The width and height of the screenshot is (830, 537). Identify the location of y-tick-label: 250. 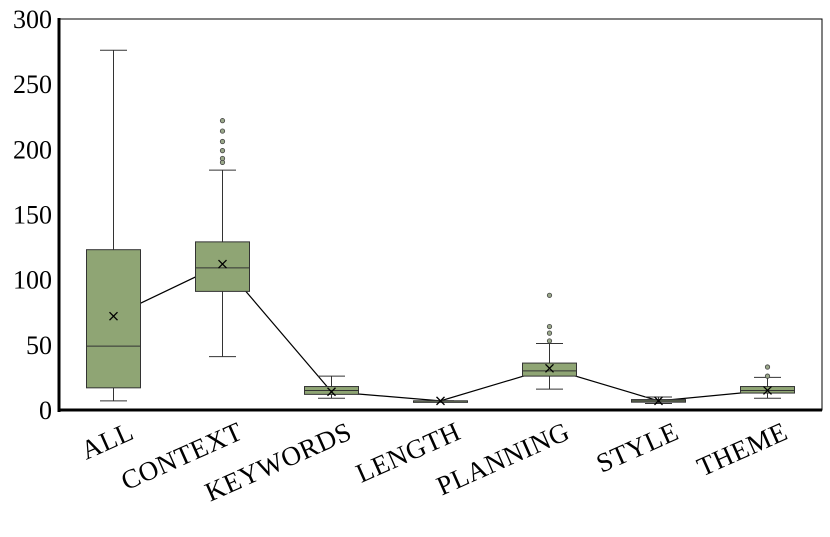
(32, 84).